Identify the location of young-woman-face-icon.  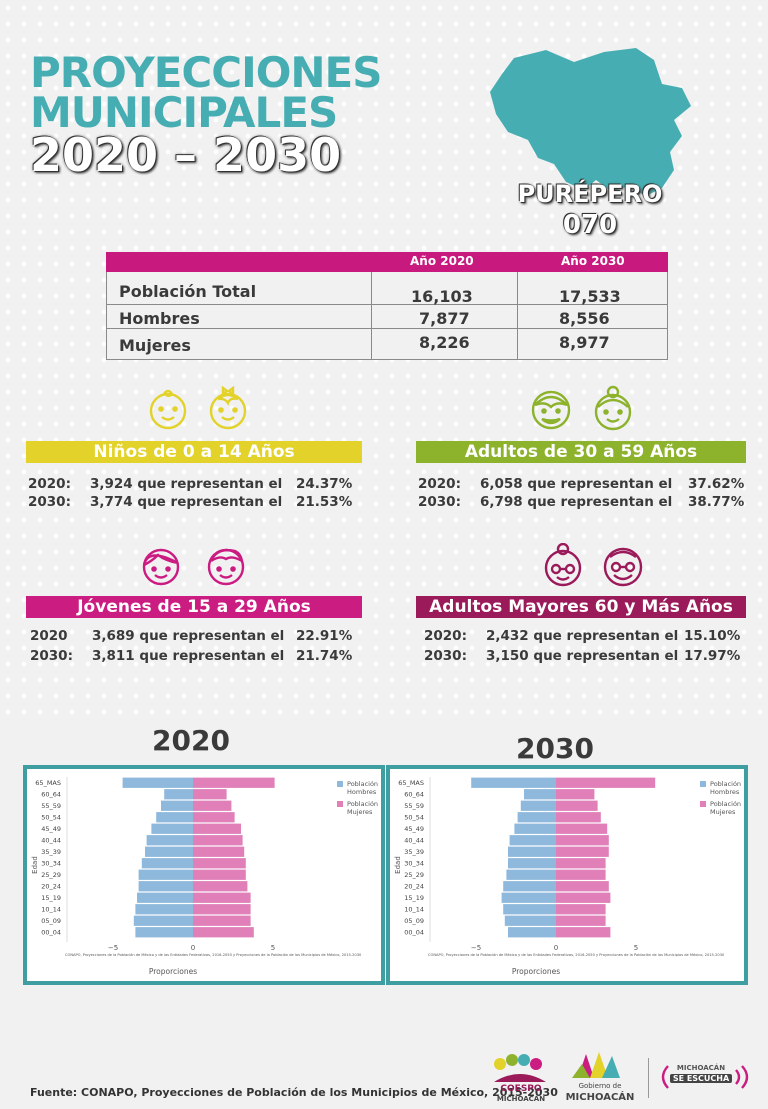
(161, 567).